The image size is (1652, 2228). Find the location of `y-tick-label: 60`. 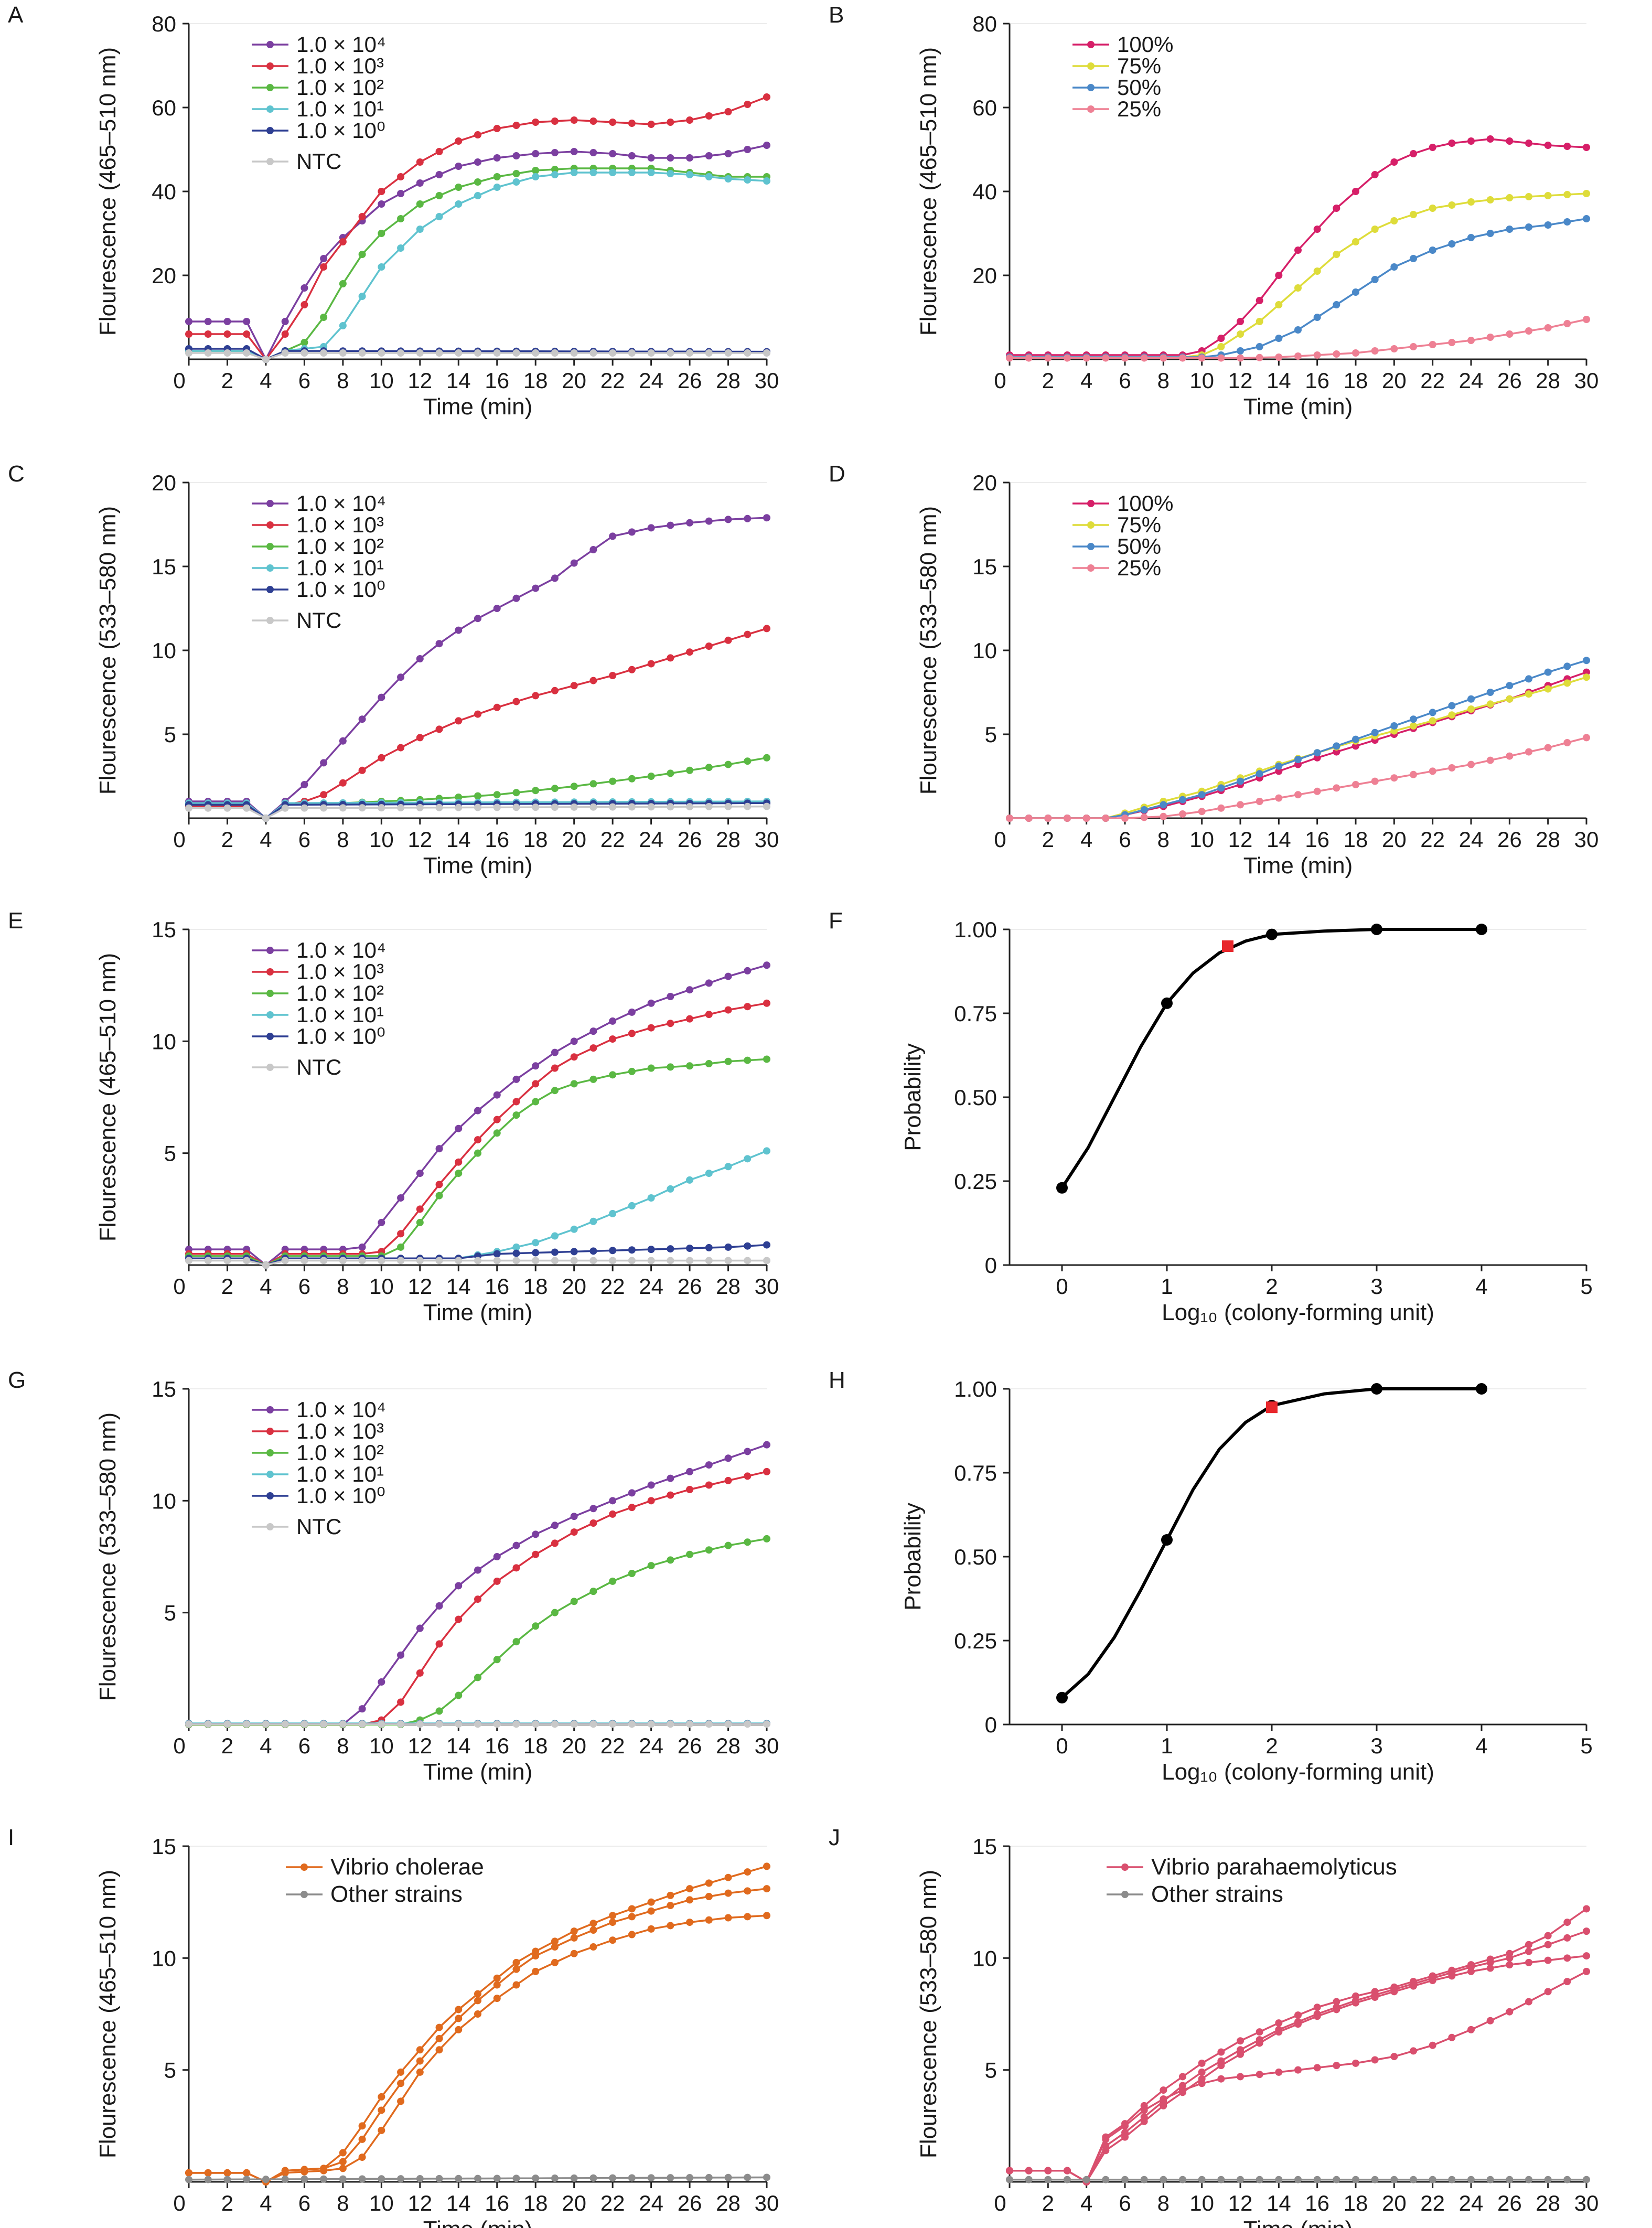

y-tick-label: 60 is located at coordinates (164, 107).